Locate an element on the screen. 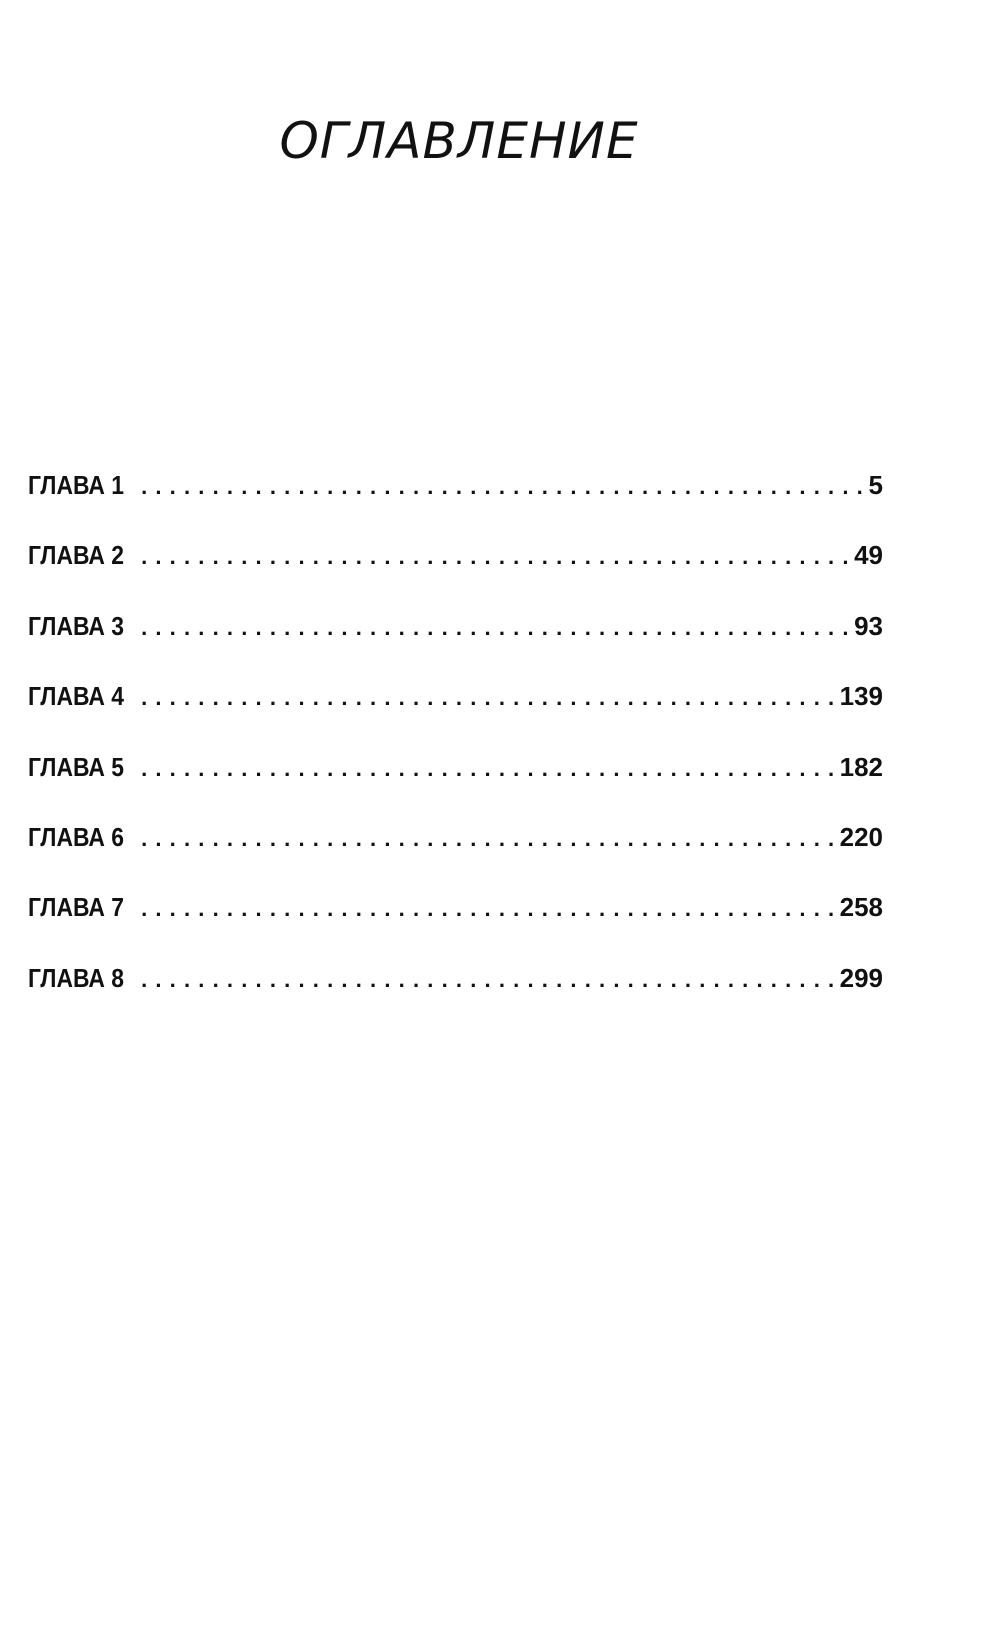 The height and width of the screenshot is (1631, 1000). page-number: 139 is located at coordinates (861, 696).